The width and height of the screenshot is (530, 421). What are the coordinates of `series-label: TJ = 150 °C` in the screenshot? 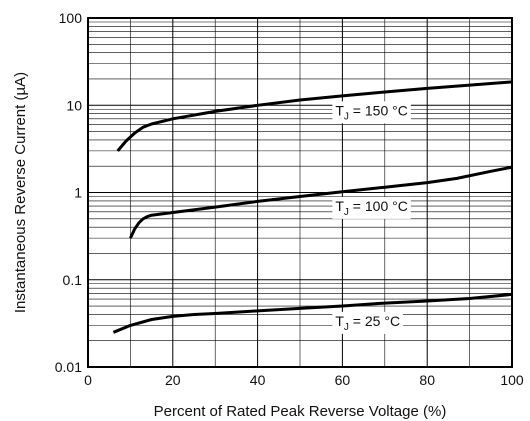 It's located at (371, 112).